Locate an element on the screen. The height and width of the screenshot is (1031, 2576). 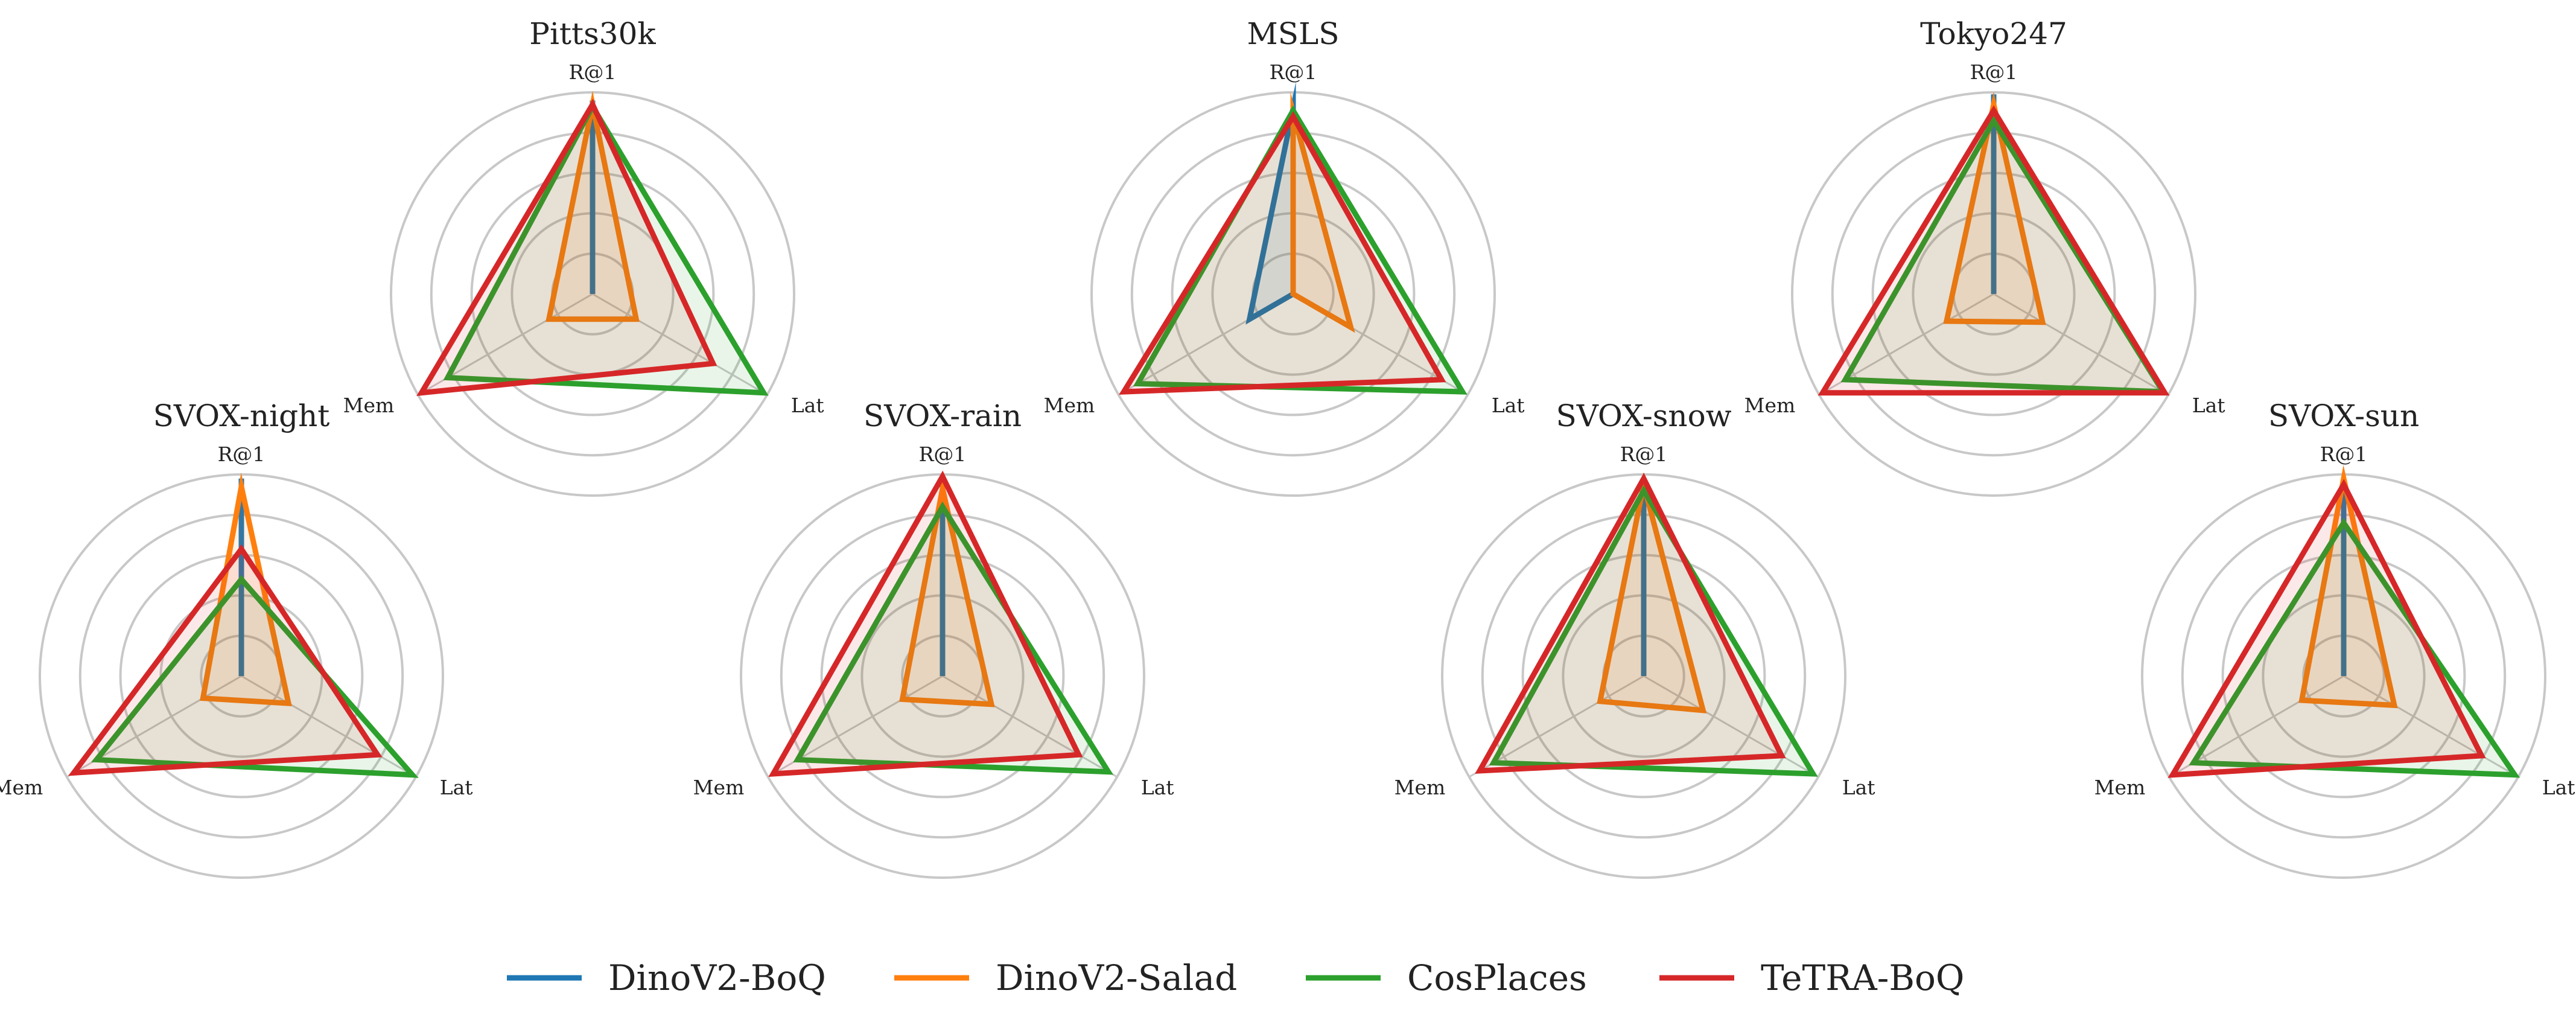
radar-chart-pitts30k: R@1 Lat Mem Pitts30k is located at coordinates (583, 256).